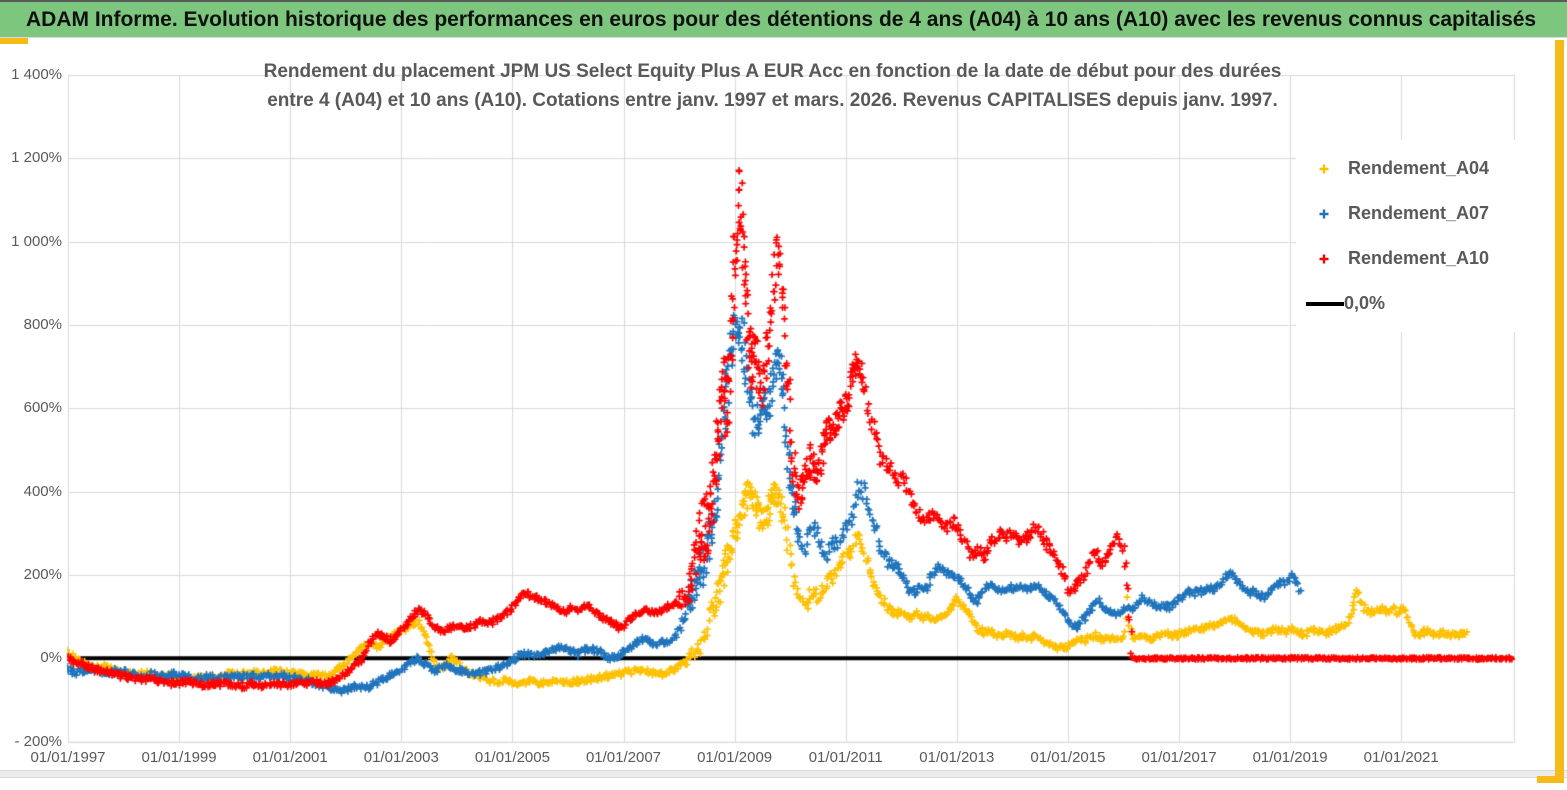  I want to click on legend-item-label: Rendement_A10, so click(1419, 258).